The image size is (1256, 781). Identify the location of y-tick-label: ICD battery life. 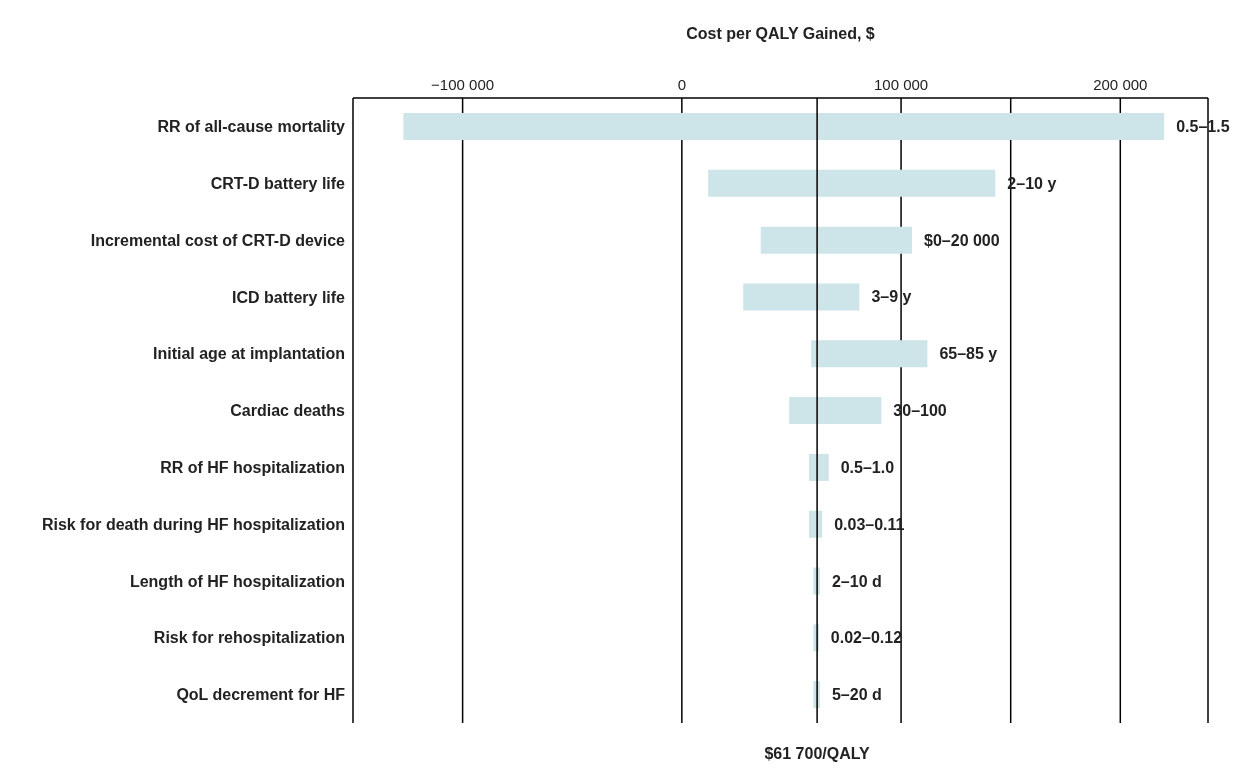
(289, 297).